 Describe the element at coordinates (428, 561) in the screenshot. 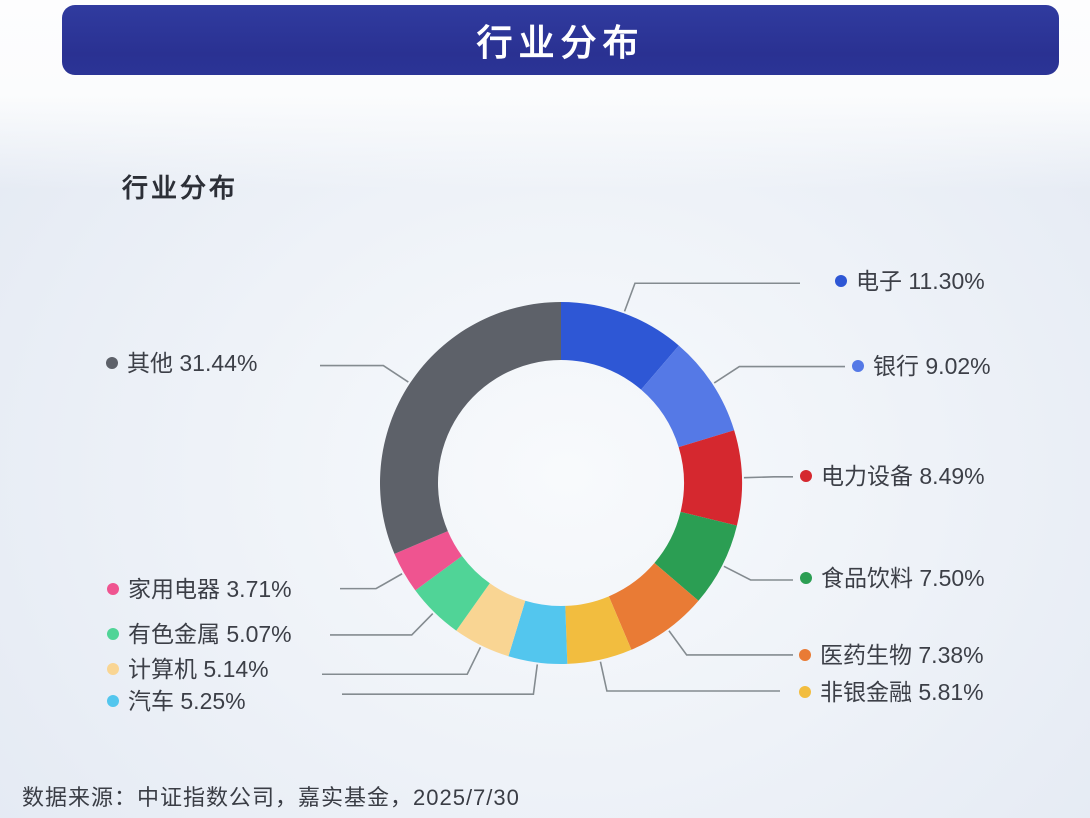

I see `slice-home-appliance` at that location.